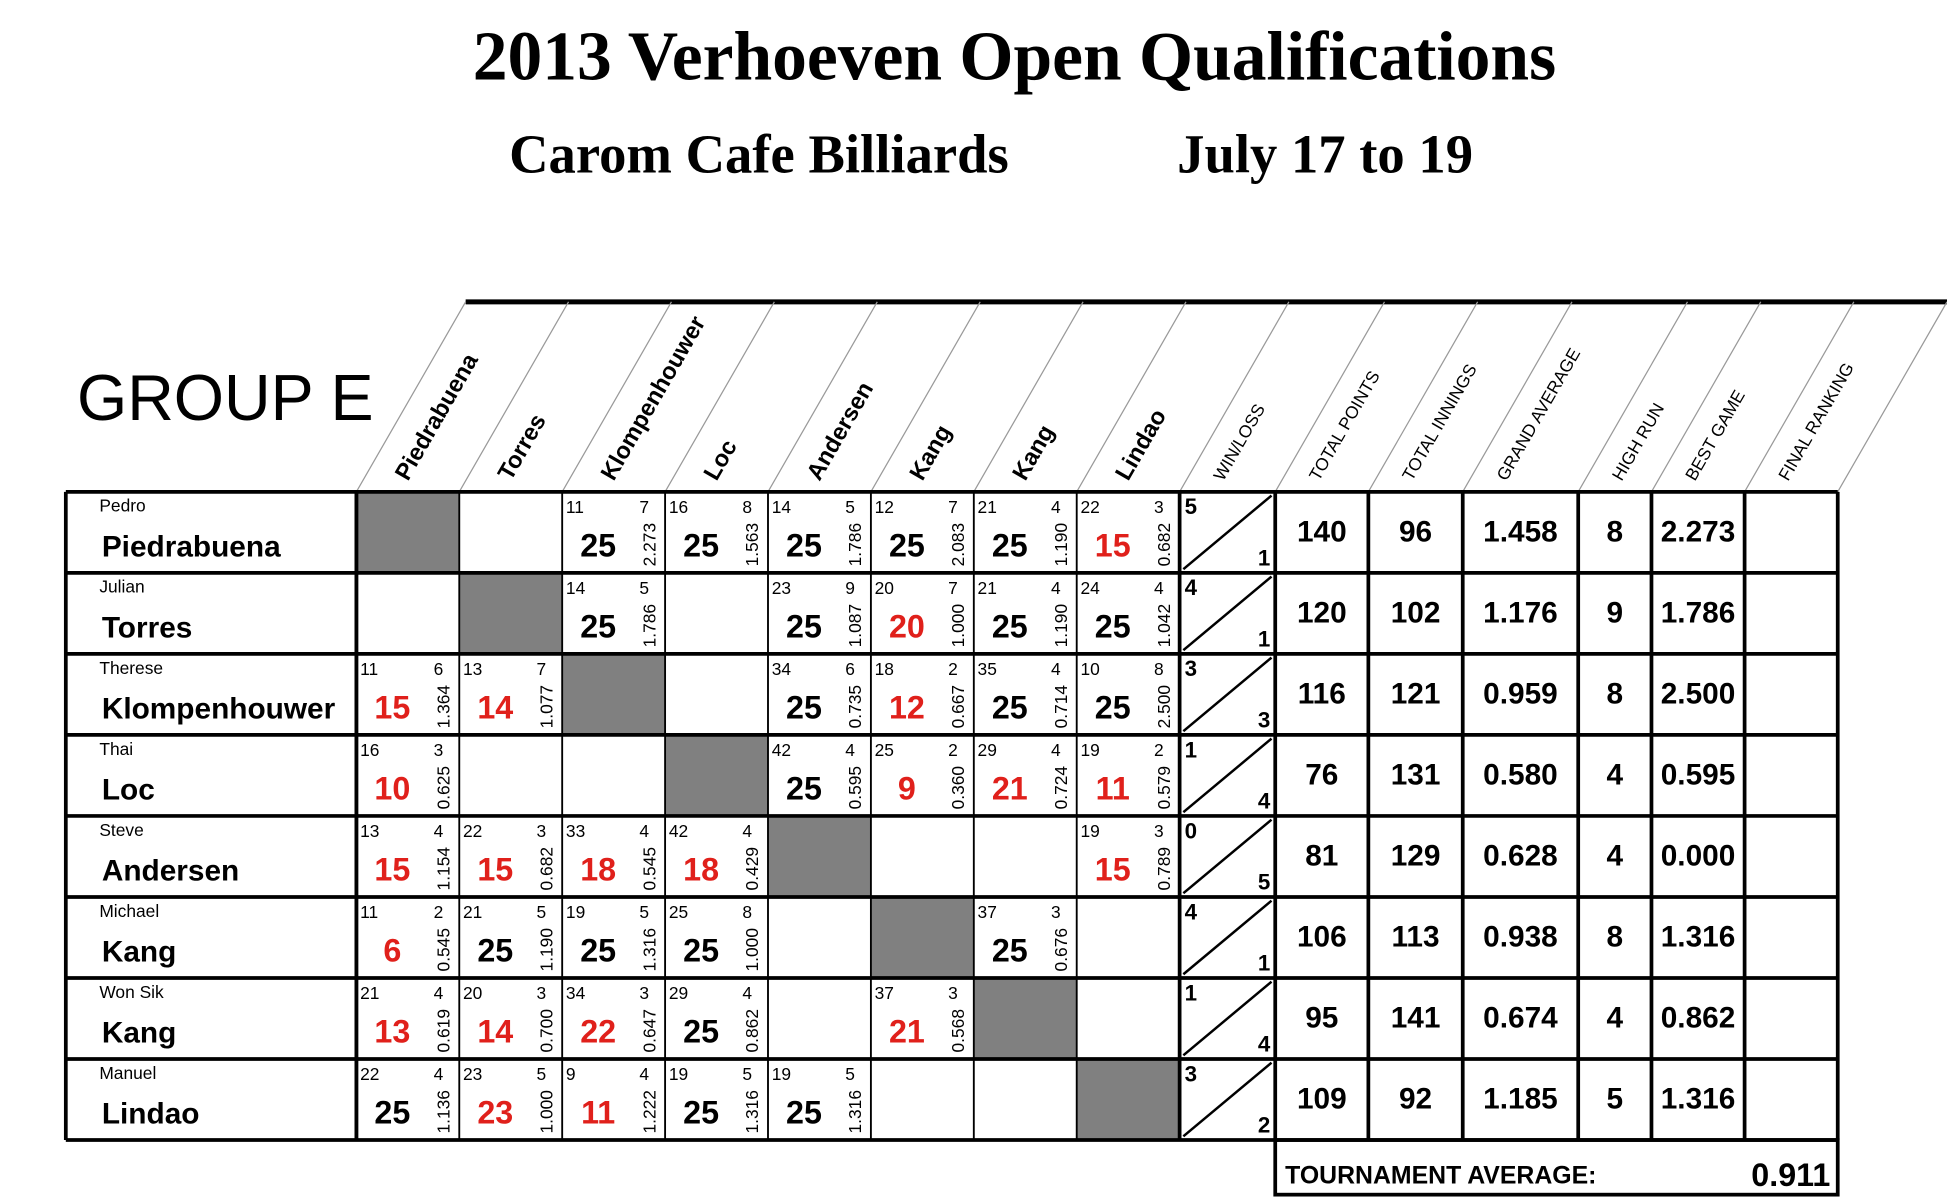 The height and width of the screenshot is (1201, 1947). I want to click on average: 0.619, so click(443, 1030).